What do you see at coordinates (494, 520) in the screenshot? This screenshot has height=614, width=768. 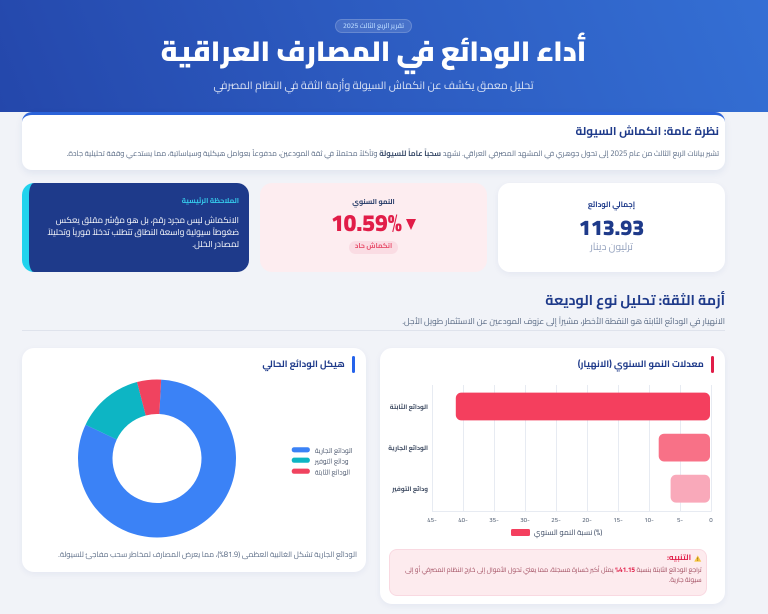 I see `svg-text: 35-` at bounding box center [494, 520].